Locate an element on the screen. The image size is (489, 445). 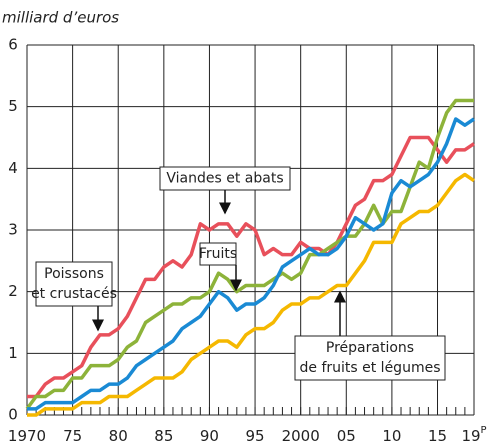
x-tick-label: 19P is located at coordinates (473, 435).